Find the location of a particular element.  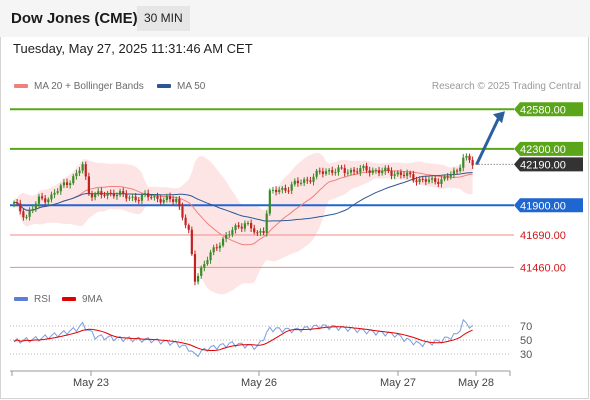

level-label-41460.00: 41460.00 is located at coordinates (543, 268).